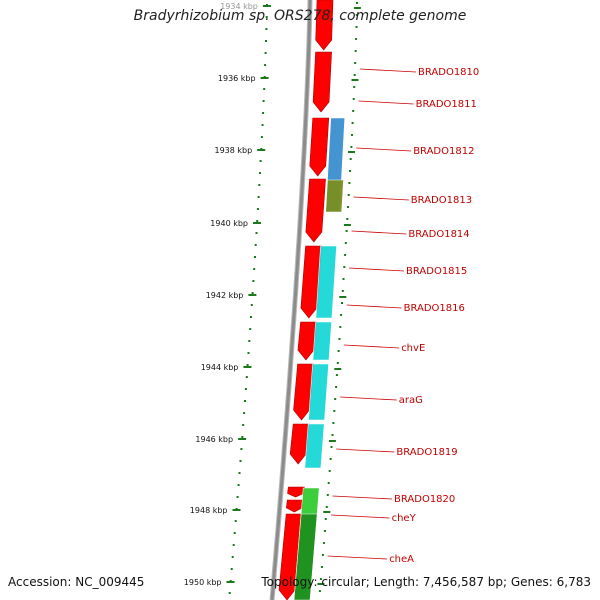  Describe the element at coordinates (401, 559) in the screenshot. I see `gene-label-chea: cheA` at that location.